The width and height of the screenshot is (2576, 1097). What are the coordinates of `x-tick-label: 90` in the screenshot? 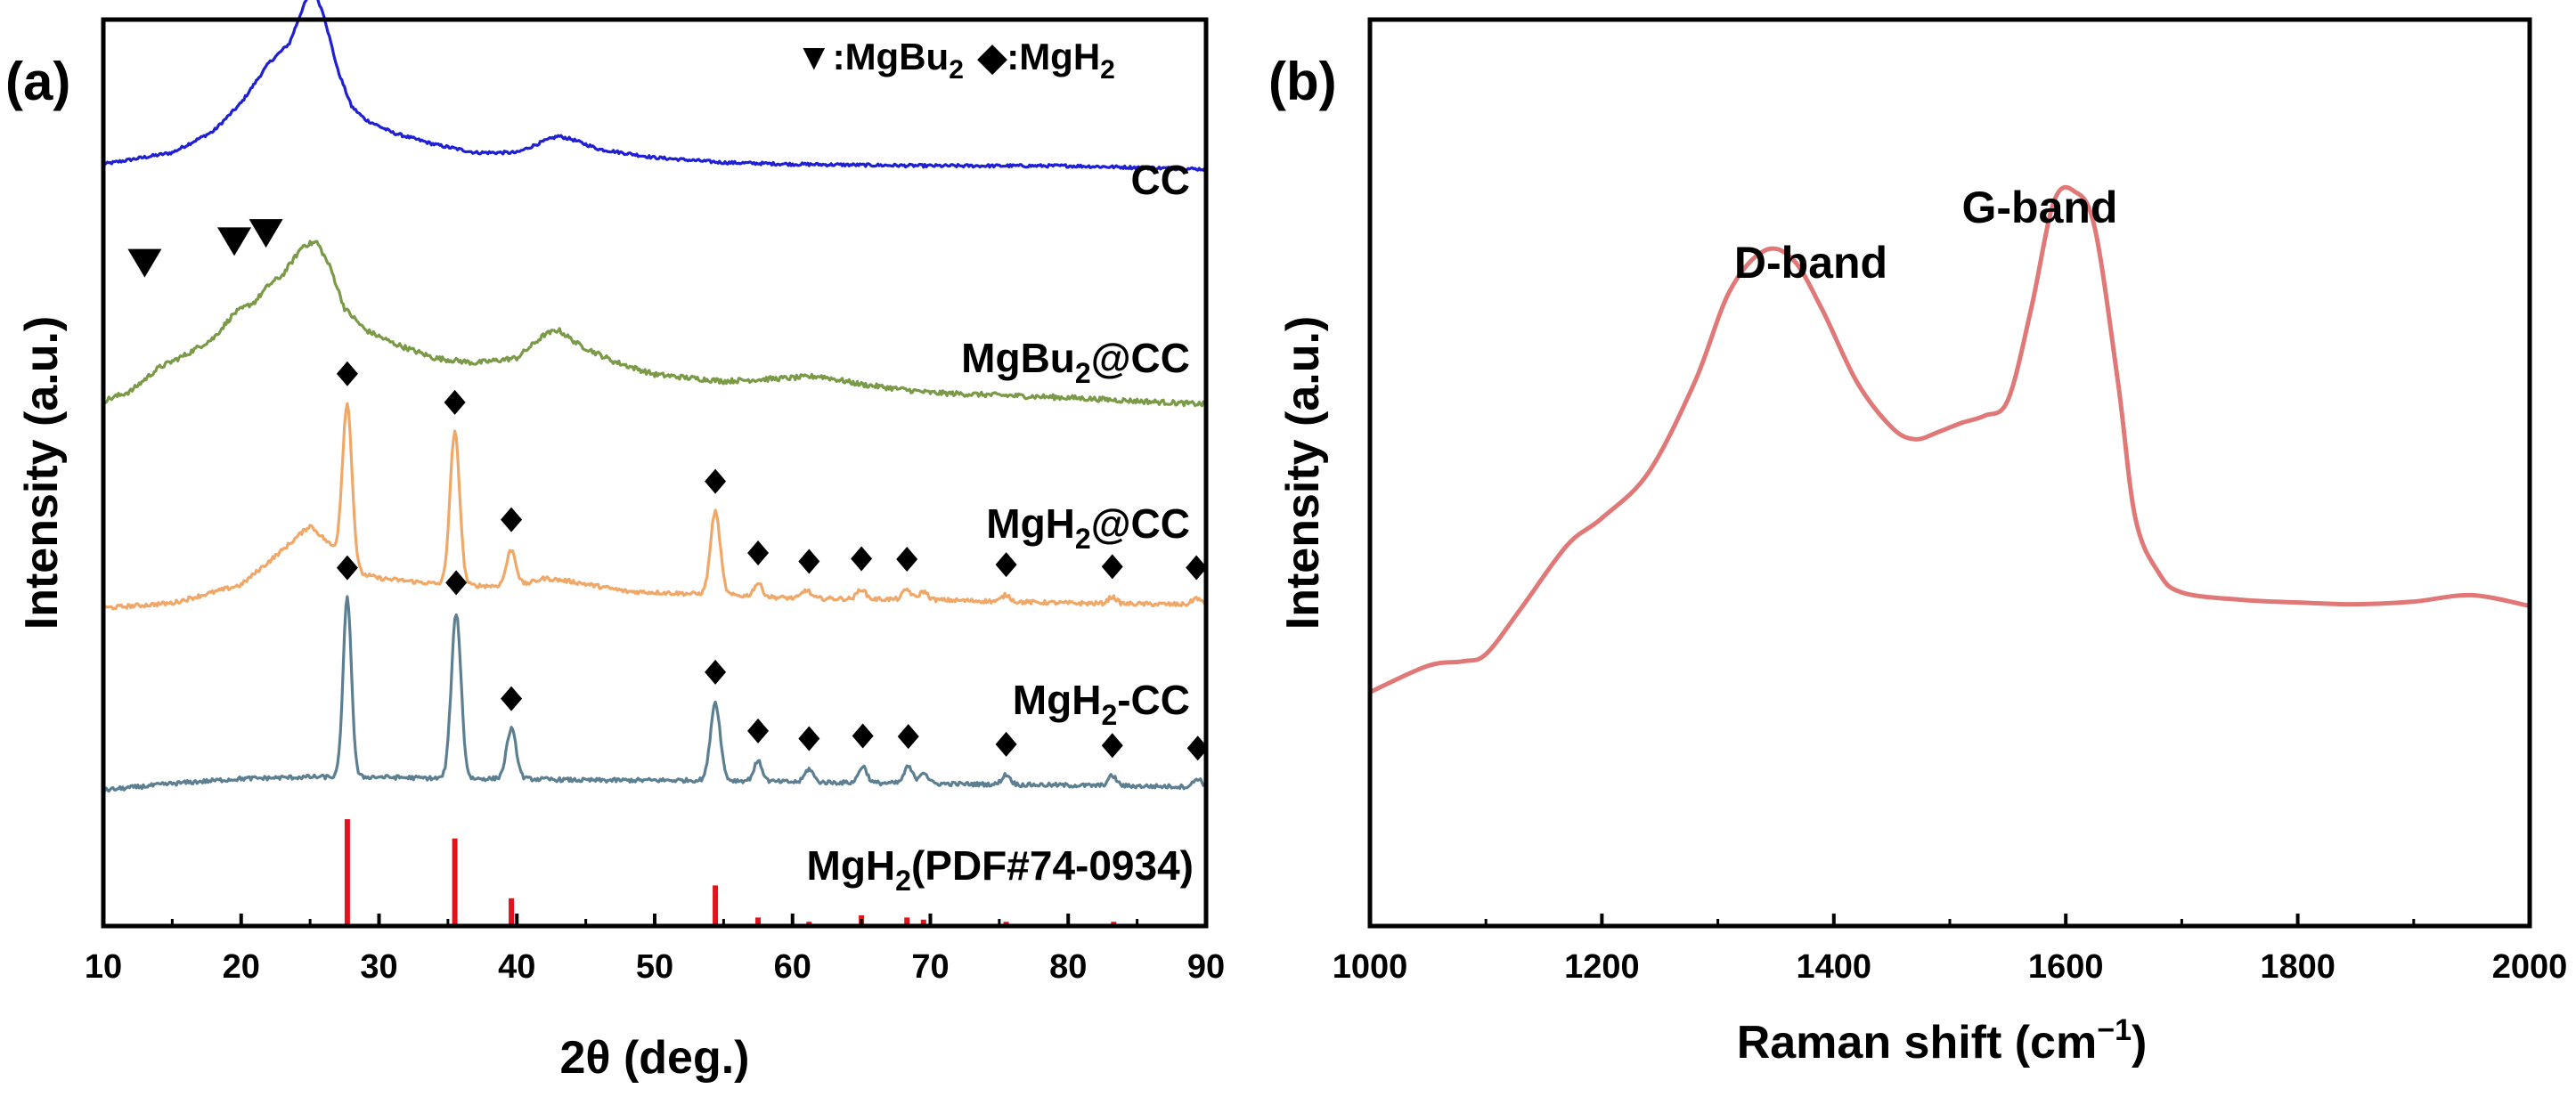 It's located at (1206, 967).